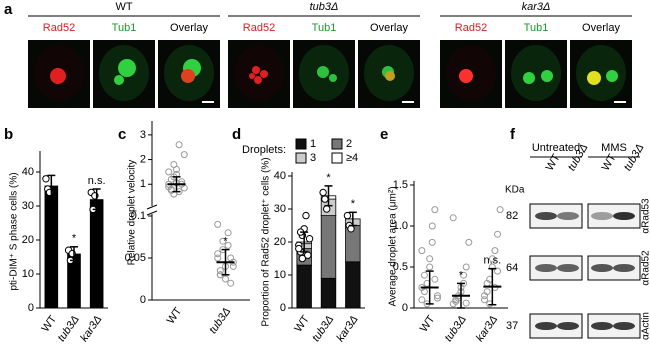 The image size is (650, 348). Describe the element at coordinates (512, 216) in the screenshot. I see `size-marker: 82` at that location.